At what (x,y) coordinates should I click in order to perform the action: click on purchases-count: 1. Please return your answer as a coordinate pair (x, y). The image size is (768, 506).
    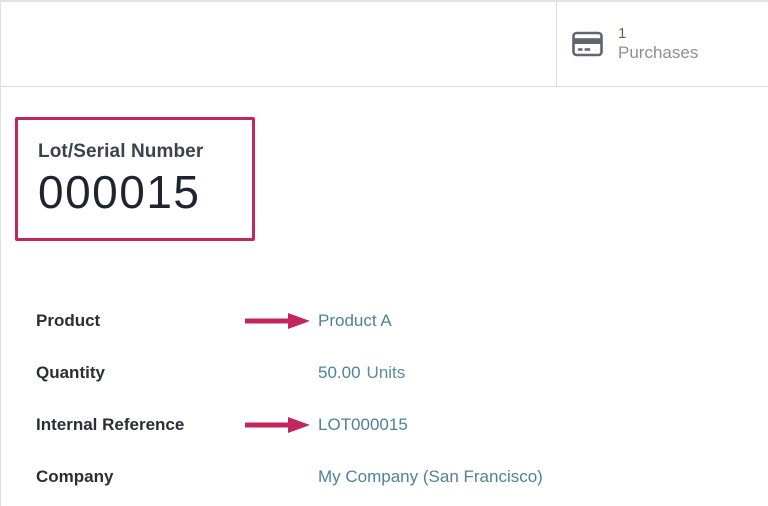
    Looking at the image, I should click on (622, 34).